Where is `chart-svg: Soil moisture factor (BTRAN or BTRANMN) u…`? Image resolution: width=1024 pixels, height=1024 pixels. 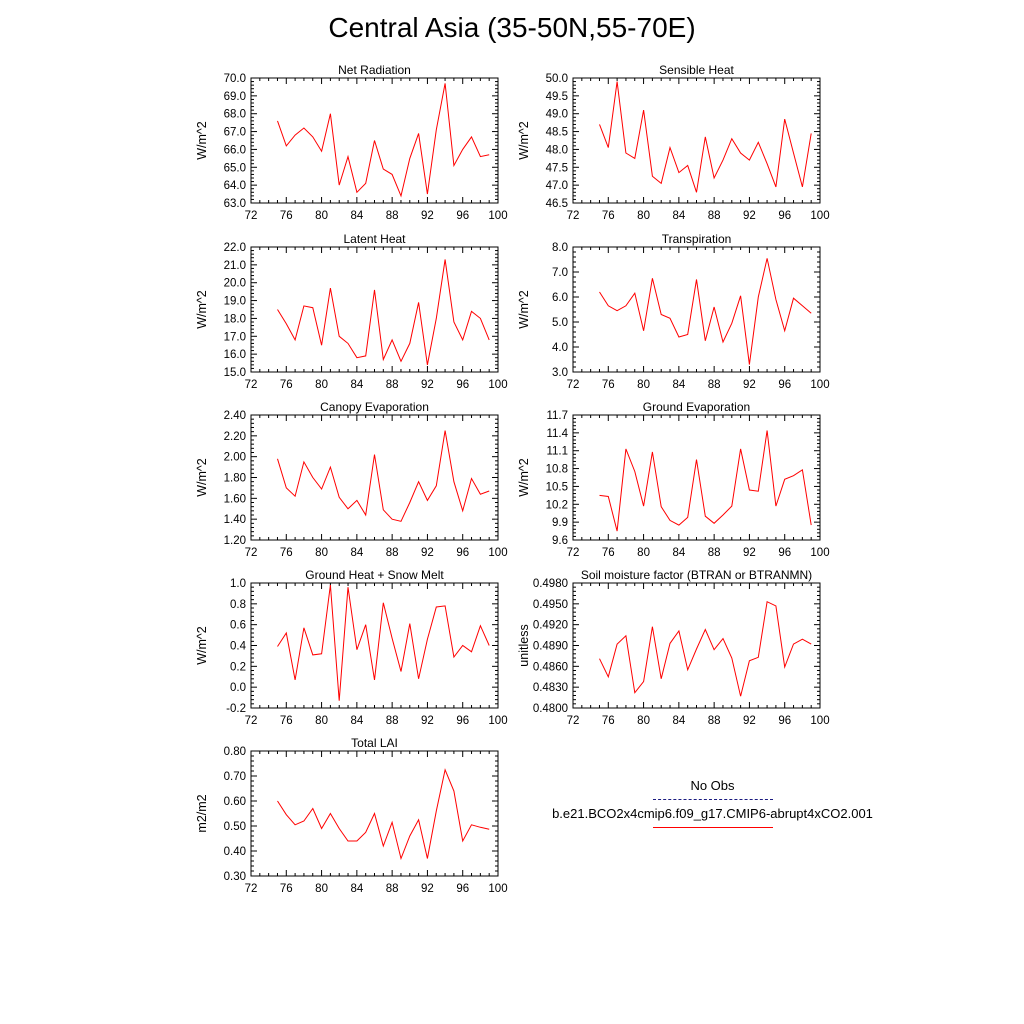
chart-svg: Soil moisture factor (BTRAN or BTRANMN) u… is located at coordinates (673, 647).